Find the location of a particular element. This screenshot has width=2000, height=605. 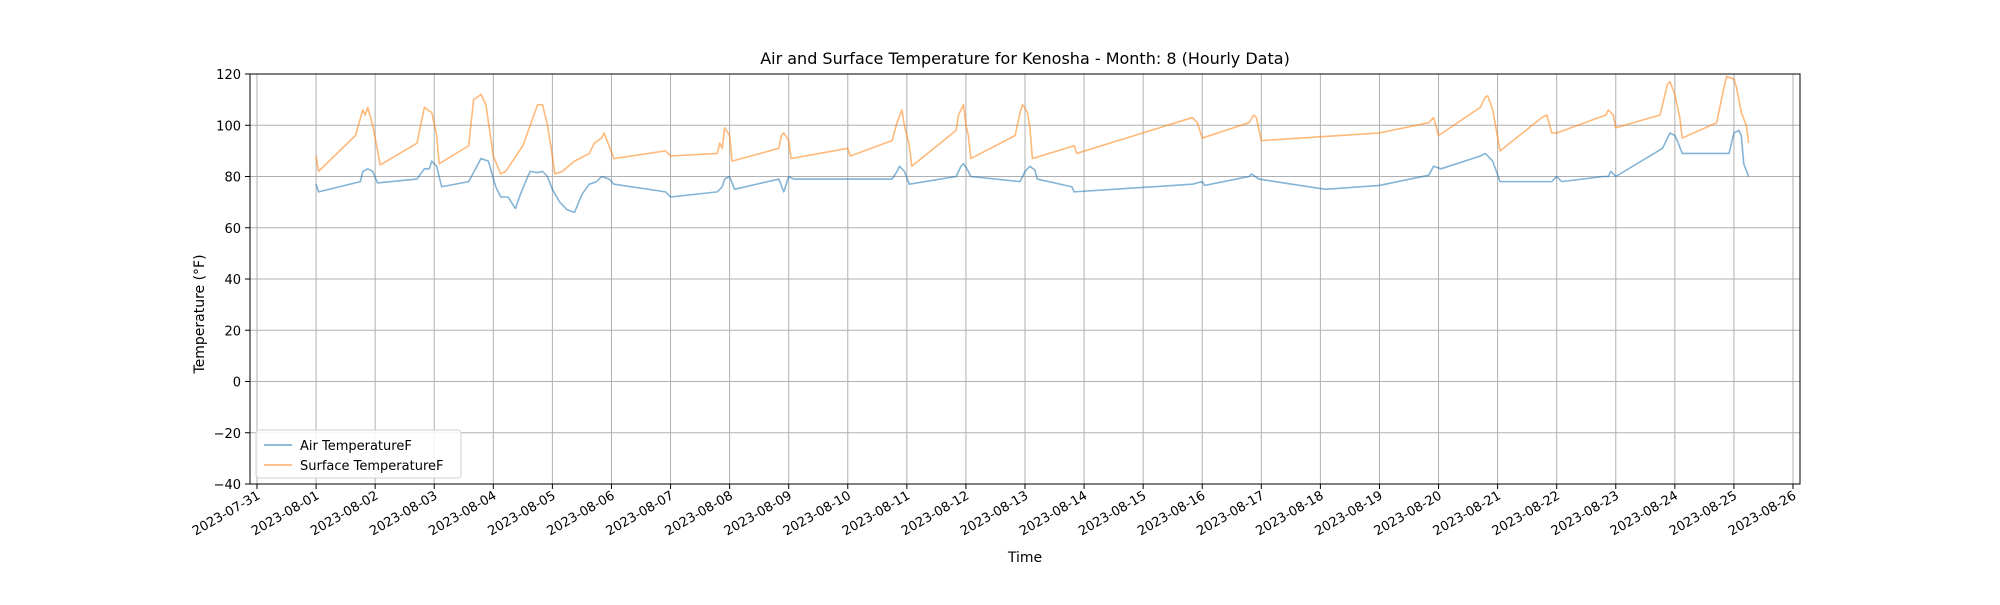

legend-label-1: Surface TemperatureF is located at coordinates (371, 466).